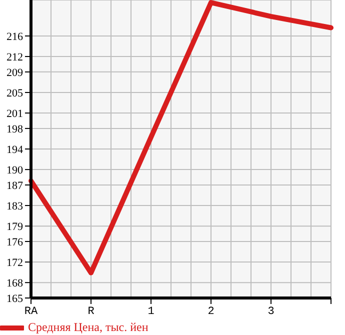 Image resolution: width=345 pixels, height=335 pixels. Describe the element at coordinates (15, 242) in the screenshot. I see `y-tick-label: 176` at that location.